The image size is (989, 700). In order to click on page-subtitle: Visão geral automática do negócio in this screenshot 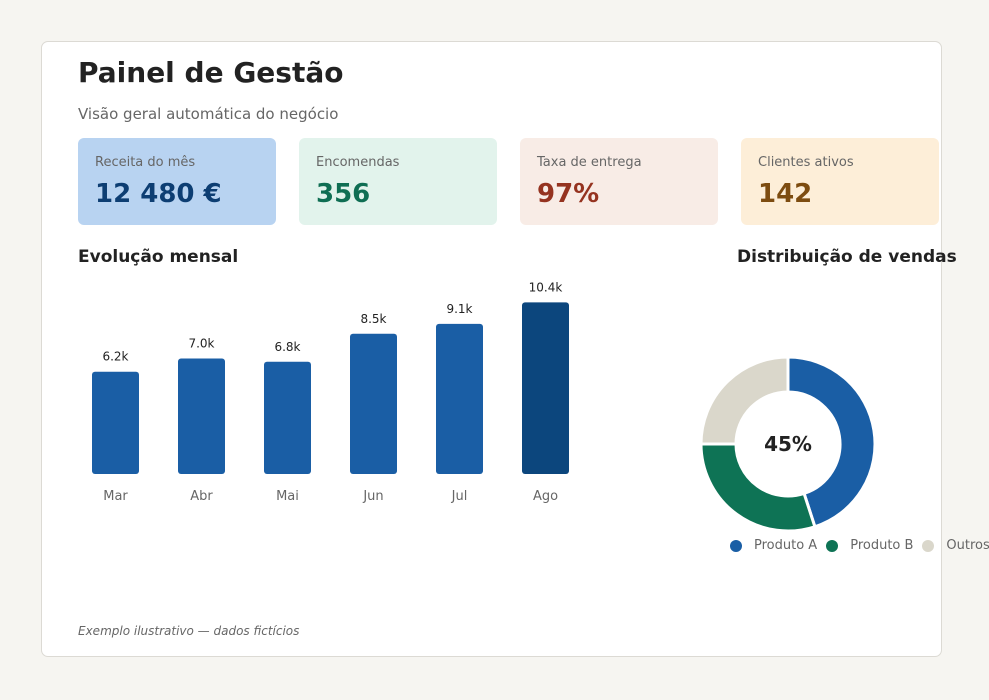, I will do `click(208, 114)`.